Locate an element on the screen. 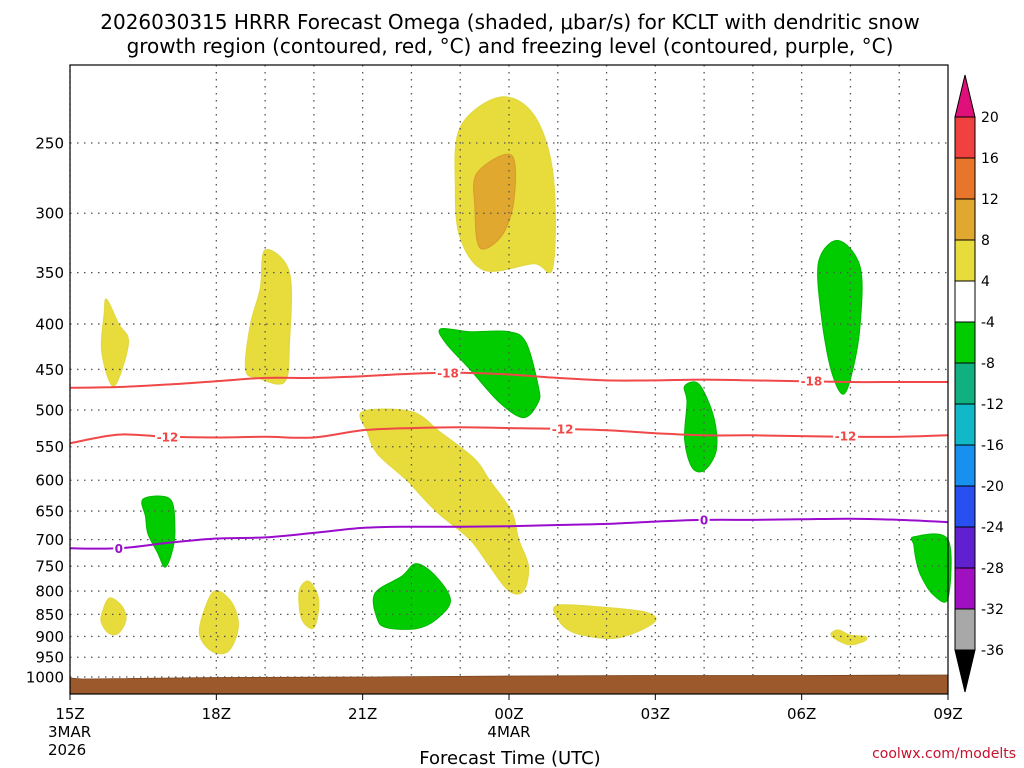 This screenshot has height=768, width=1024. y-tick-label-350: 350 is located at coordinates (49, 273).